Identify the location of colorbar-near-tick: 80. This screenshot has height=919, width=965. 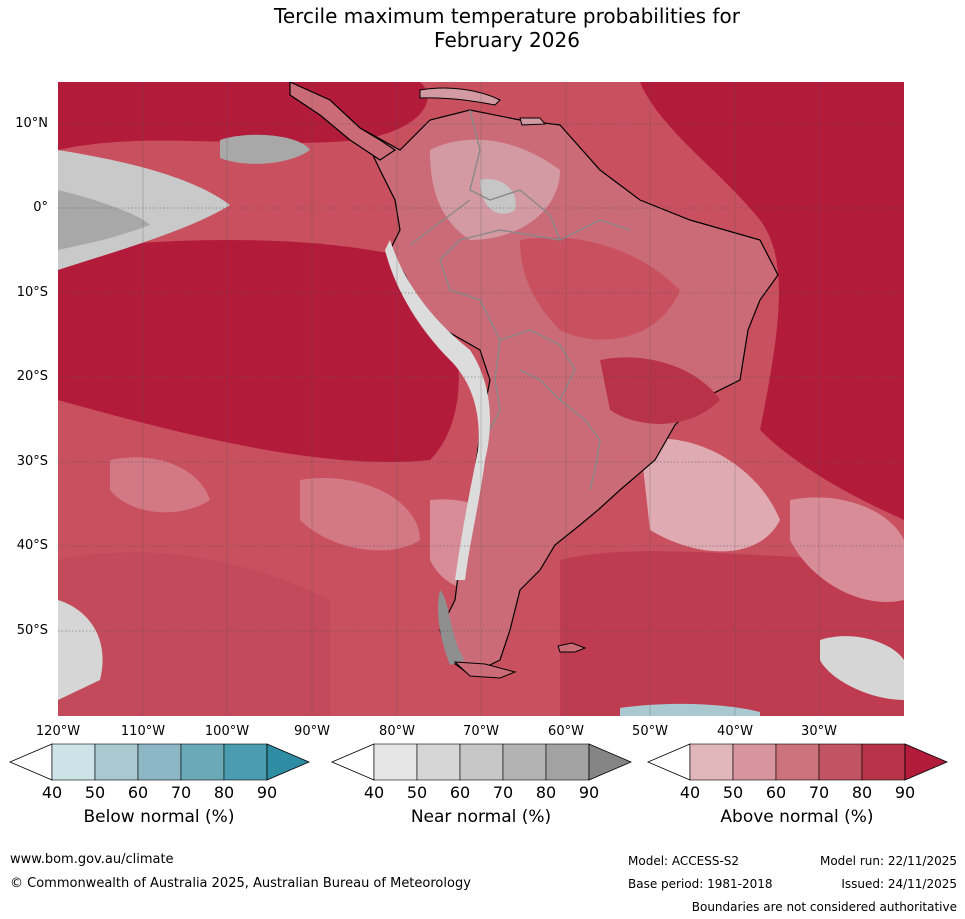
(546, 792).